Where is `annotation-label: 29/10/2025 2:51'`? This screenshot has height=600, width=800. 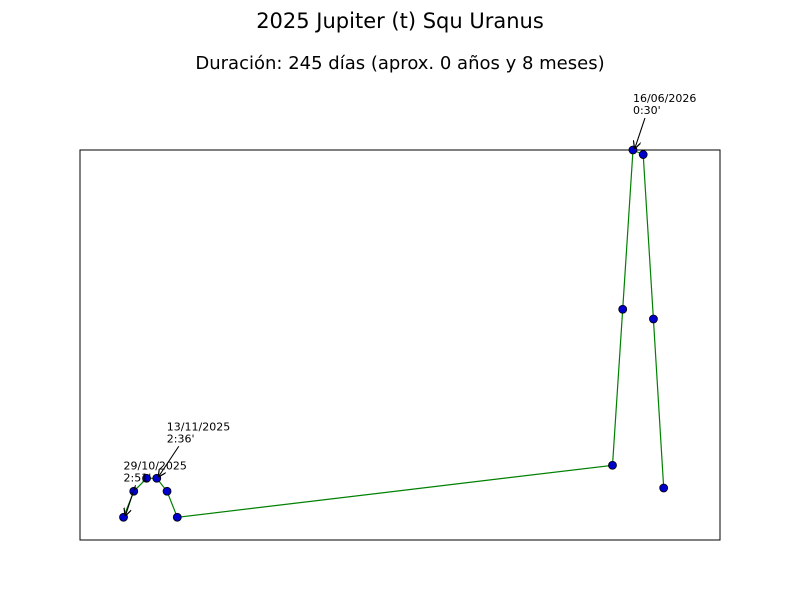 annotation-label: 29/10/2025 2:51' is located at coordinates (155, 471).